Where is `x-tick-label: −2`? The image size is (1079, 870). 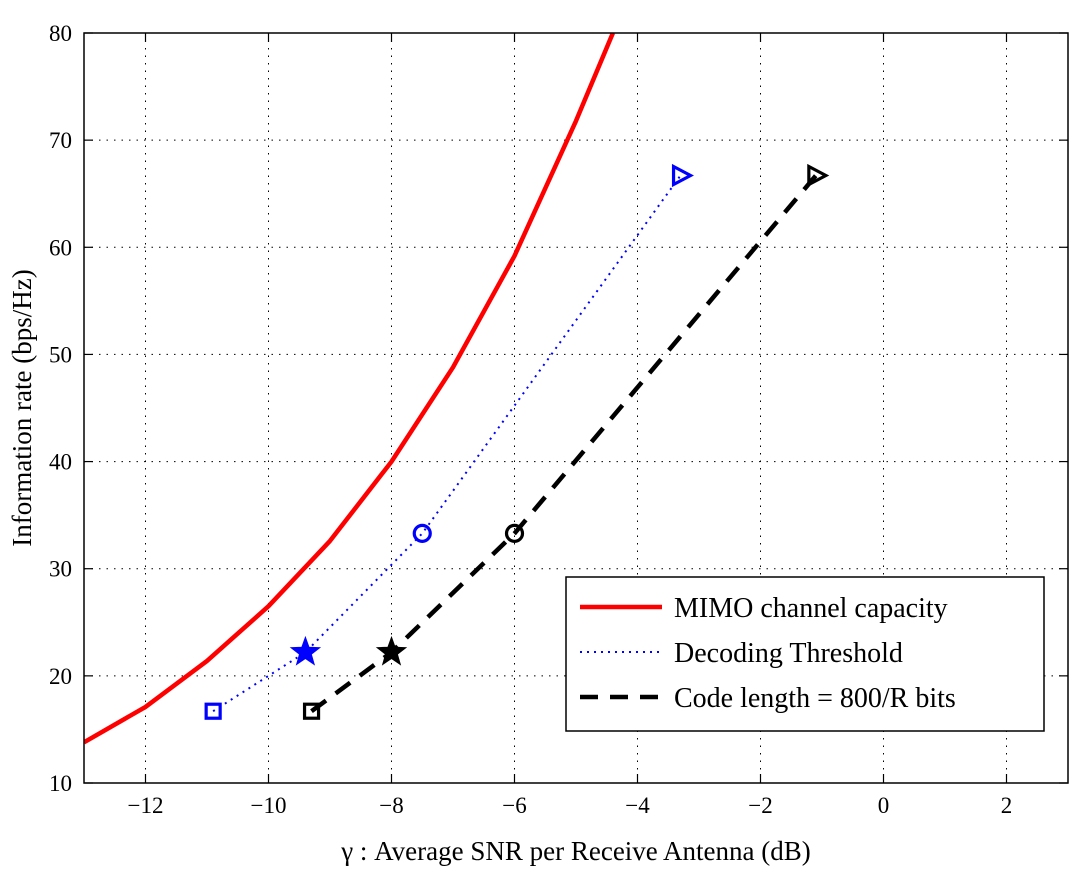 x-tick-label: −2 is located at coordinates (760, 805).